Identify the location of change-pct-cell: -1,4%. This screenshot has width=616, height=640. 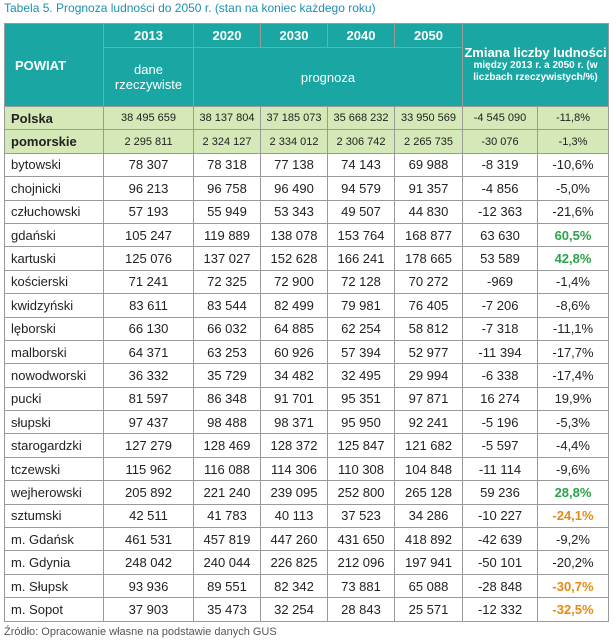
(573, 282).